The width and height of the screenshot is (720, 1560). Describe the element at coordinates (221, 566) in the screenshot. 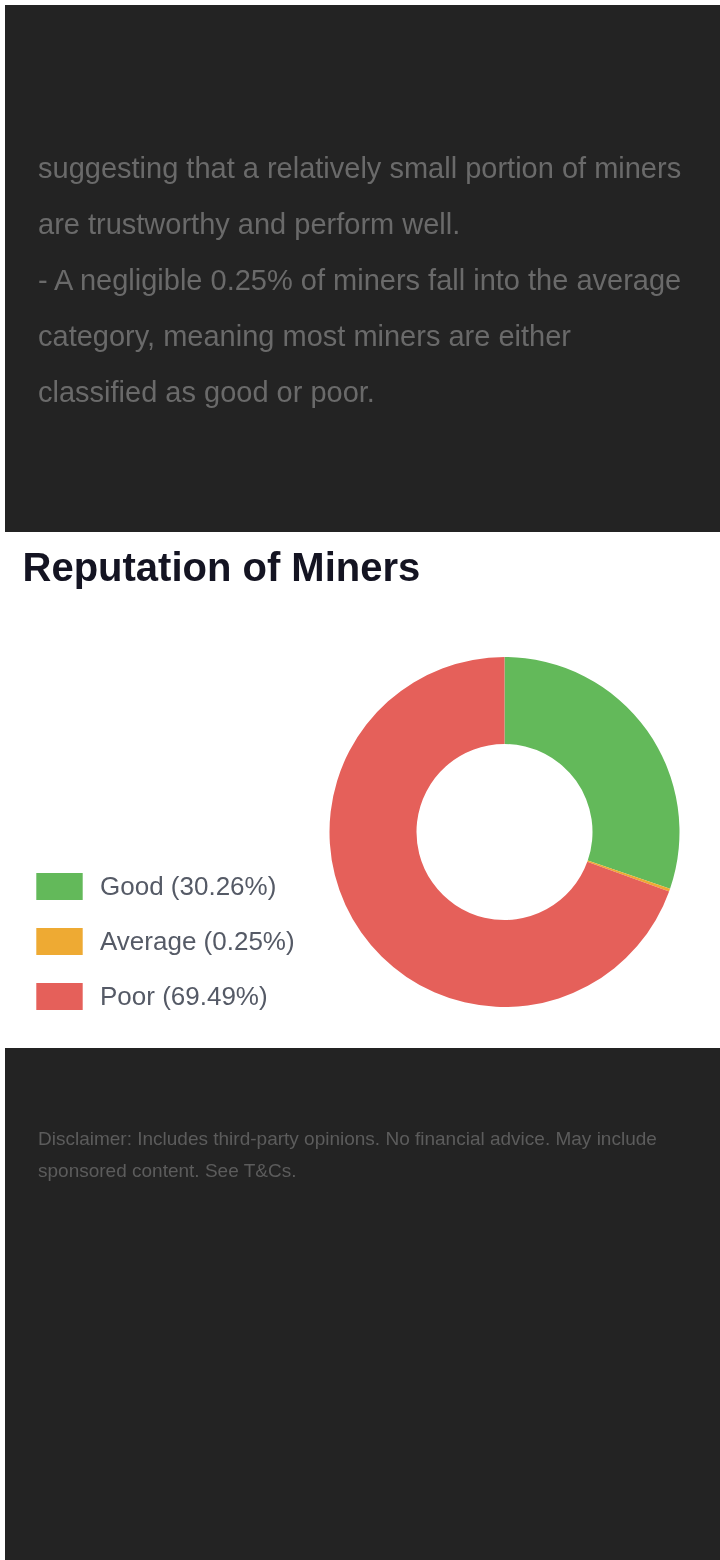

I see `chart-title: Reputation of Miners` at that location.